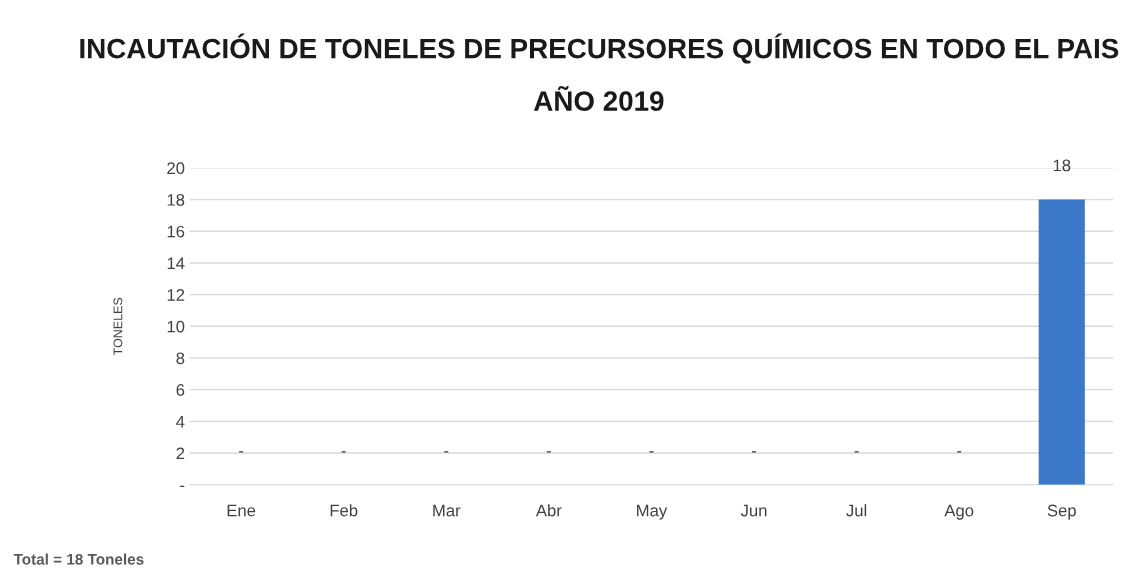  What do you see at coordinates (599, 48) in the screenshot?
I see `chart-title: INCAUTACIÓN DE TONELES DE PRECURSORES QUÍMICOS EN TODO EL PAIS` at bounding box center [599, 48].